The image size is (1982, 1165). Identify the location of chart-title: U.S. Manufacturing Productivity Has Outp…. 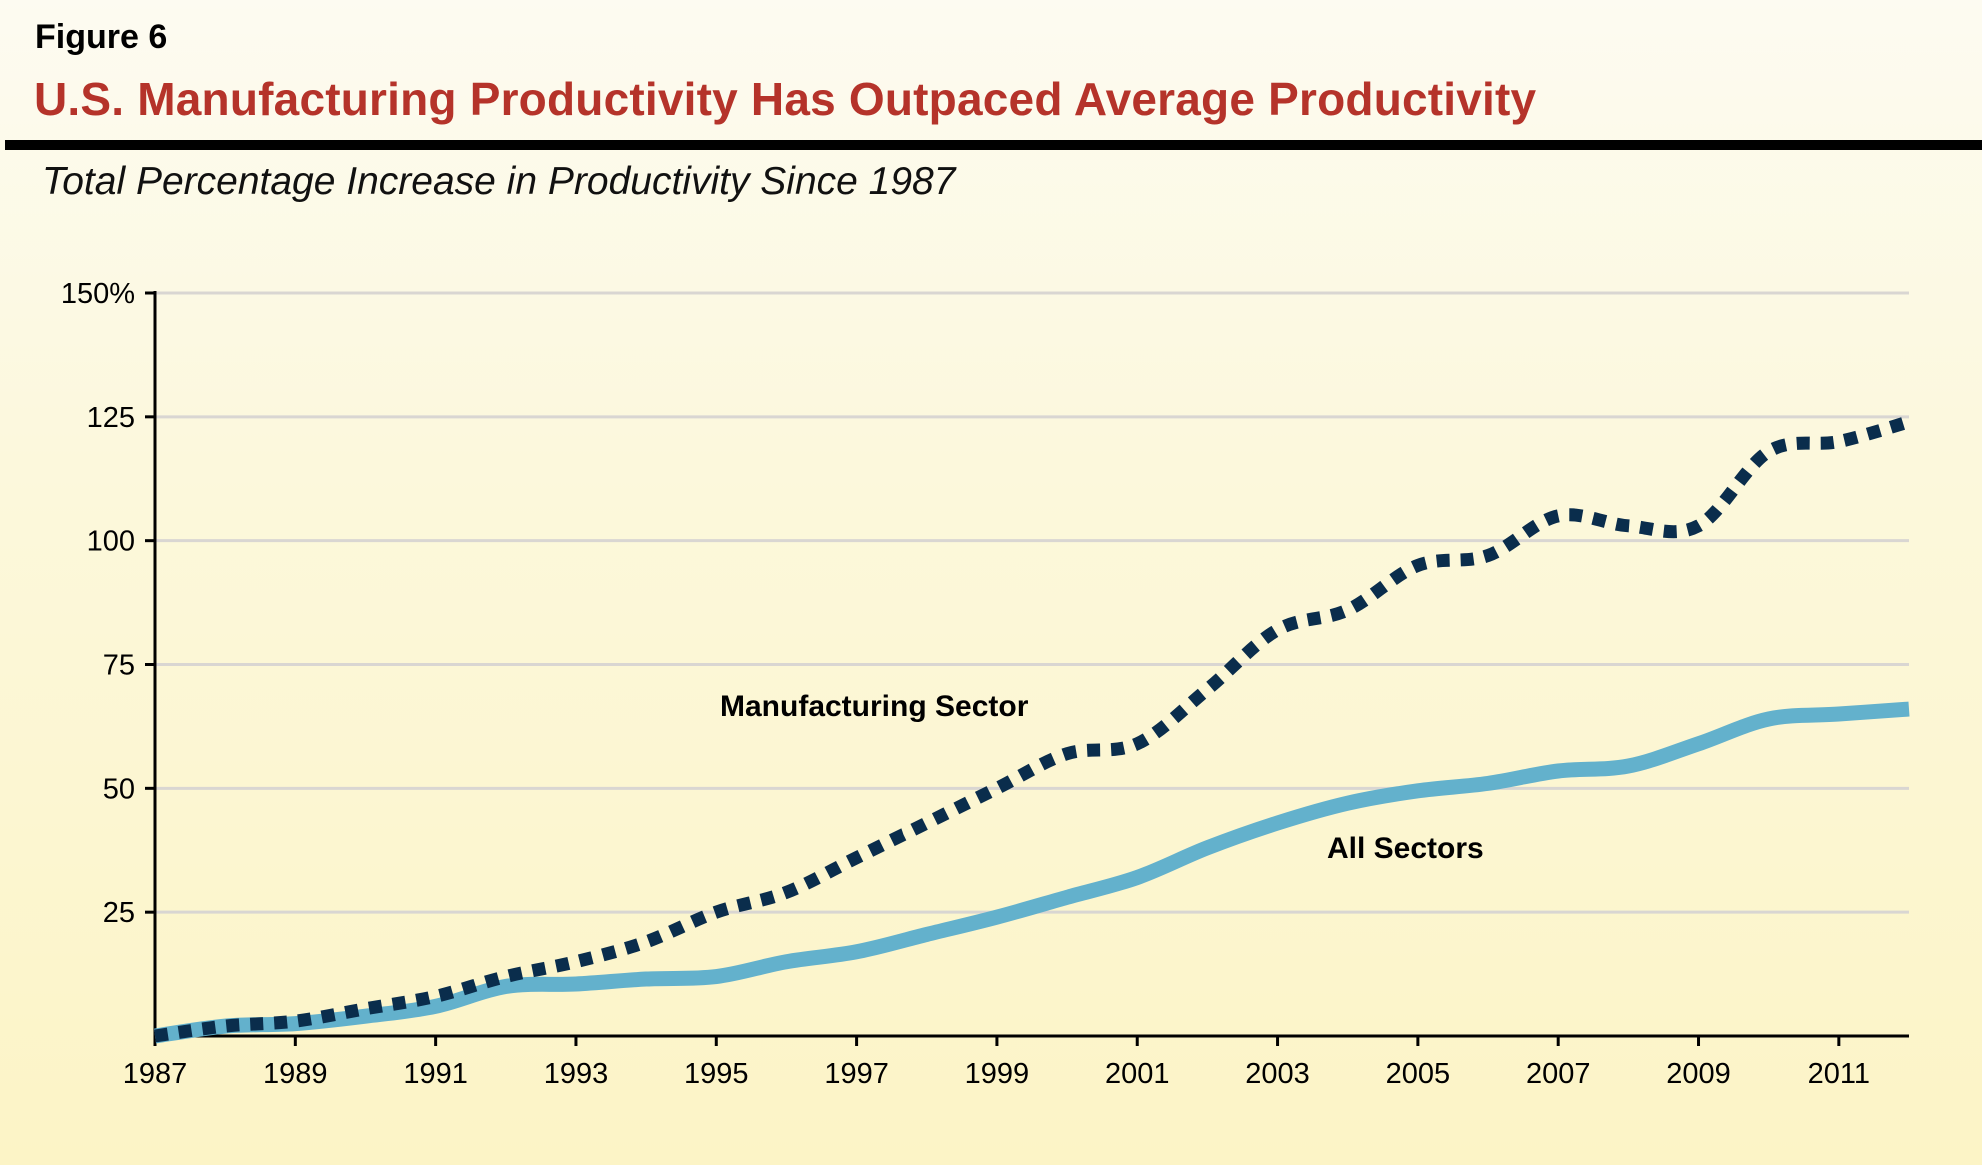
(785, 99).